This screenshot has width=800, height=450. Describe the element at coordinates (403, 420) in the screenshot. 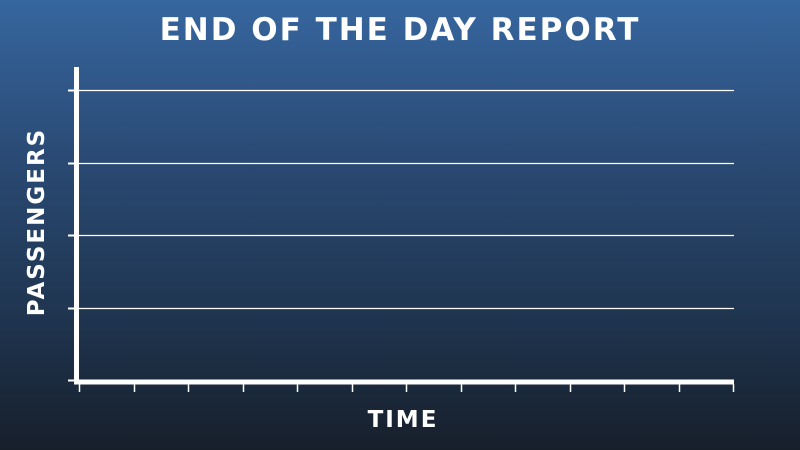

I see `x-axis-label: TIME` at that location.